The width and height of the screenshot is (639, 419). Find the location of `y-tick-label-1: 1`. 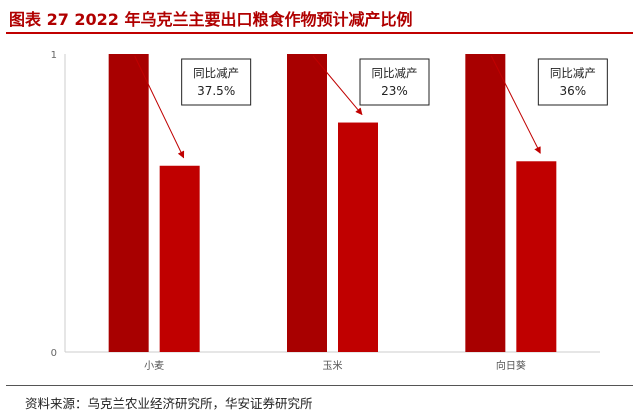

y-tick-label-1: 1 is located at coordinates (54, 55).